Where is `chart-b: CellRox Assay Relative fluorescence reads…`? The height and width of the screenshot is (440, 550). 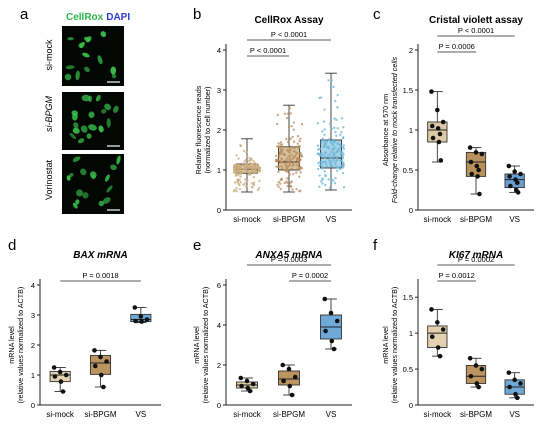 chart-b: CellRox Assay Relative fluorescence reads… is located at coordinates (273, 119).